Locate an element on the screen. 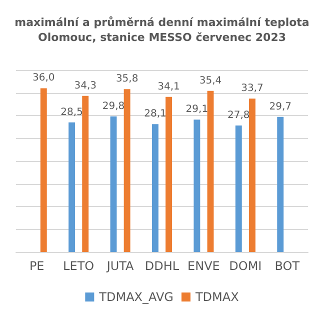  legend-label: TDMAX_AVG is located at coordinates (136, 297).